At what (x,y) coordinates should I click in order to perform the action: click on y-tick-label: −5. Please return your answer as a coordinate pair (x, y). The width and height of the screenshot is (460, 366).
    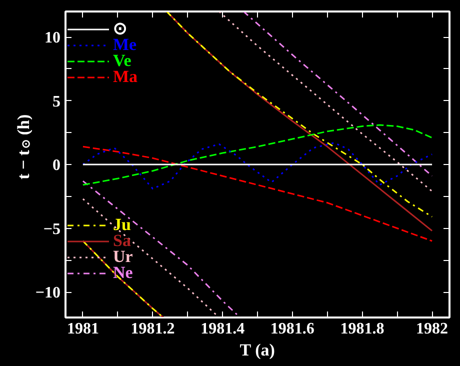
    Looking at the image, I should click on (52, 229).